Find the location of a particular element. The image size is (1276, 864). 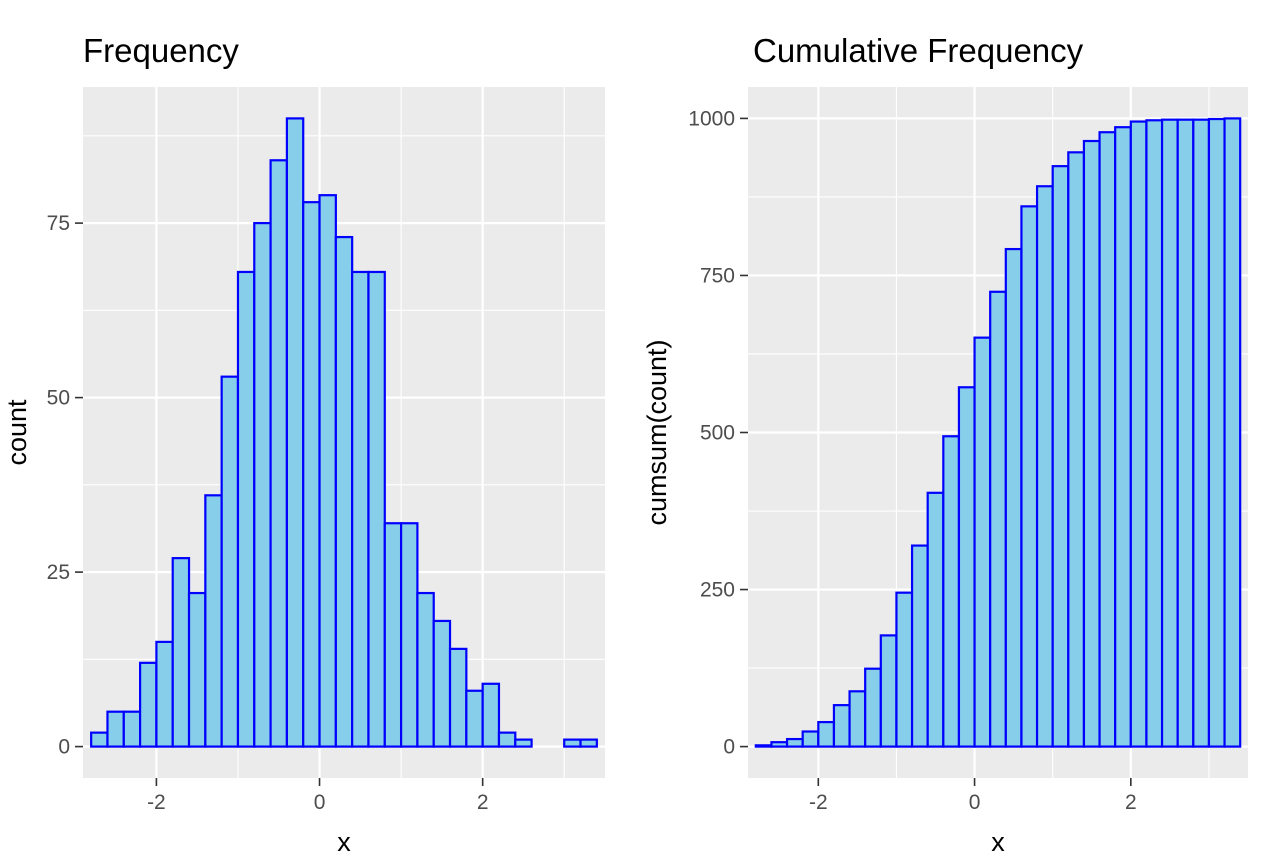

y-tick-label: 750 is located at coordinates (717, 275).